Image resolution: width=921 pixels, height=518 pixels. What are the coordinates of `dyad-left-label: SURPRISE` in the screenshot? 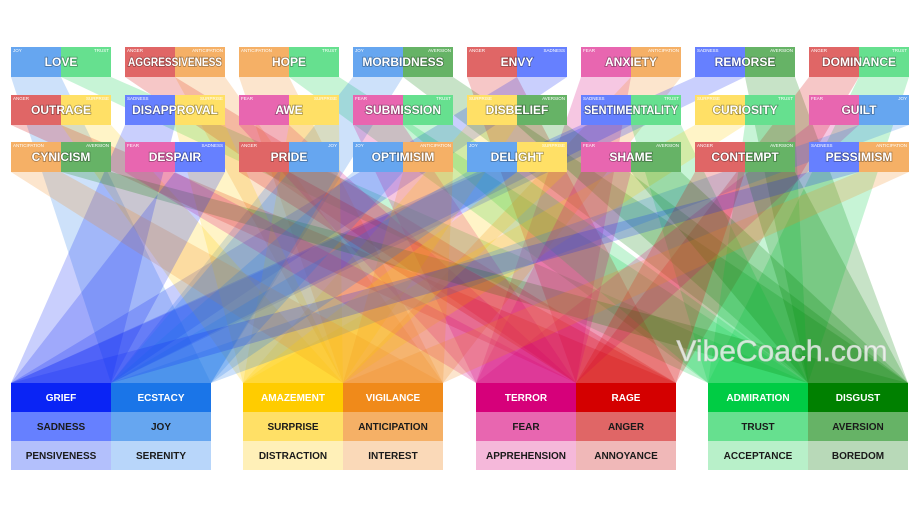 It's located at (708, 98).